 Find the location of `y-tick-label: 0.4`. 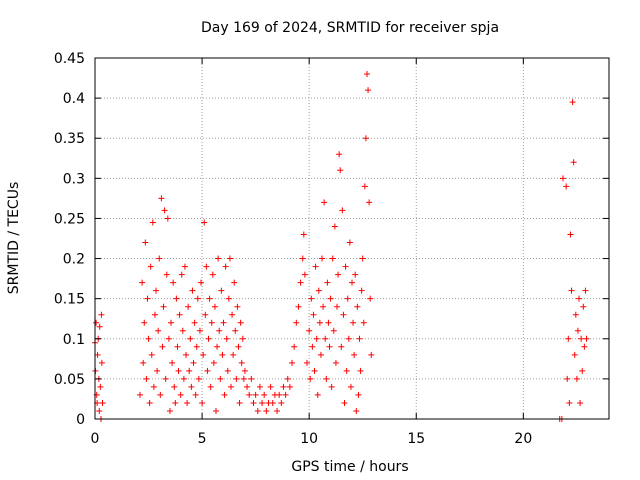

y-tick-label: 0.4 is located at coordinates (74, 99).